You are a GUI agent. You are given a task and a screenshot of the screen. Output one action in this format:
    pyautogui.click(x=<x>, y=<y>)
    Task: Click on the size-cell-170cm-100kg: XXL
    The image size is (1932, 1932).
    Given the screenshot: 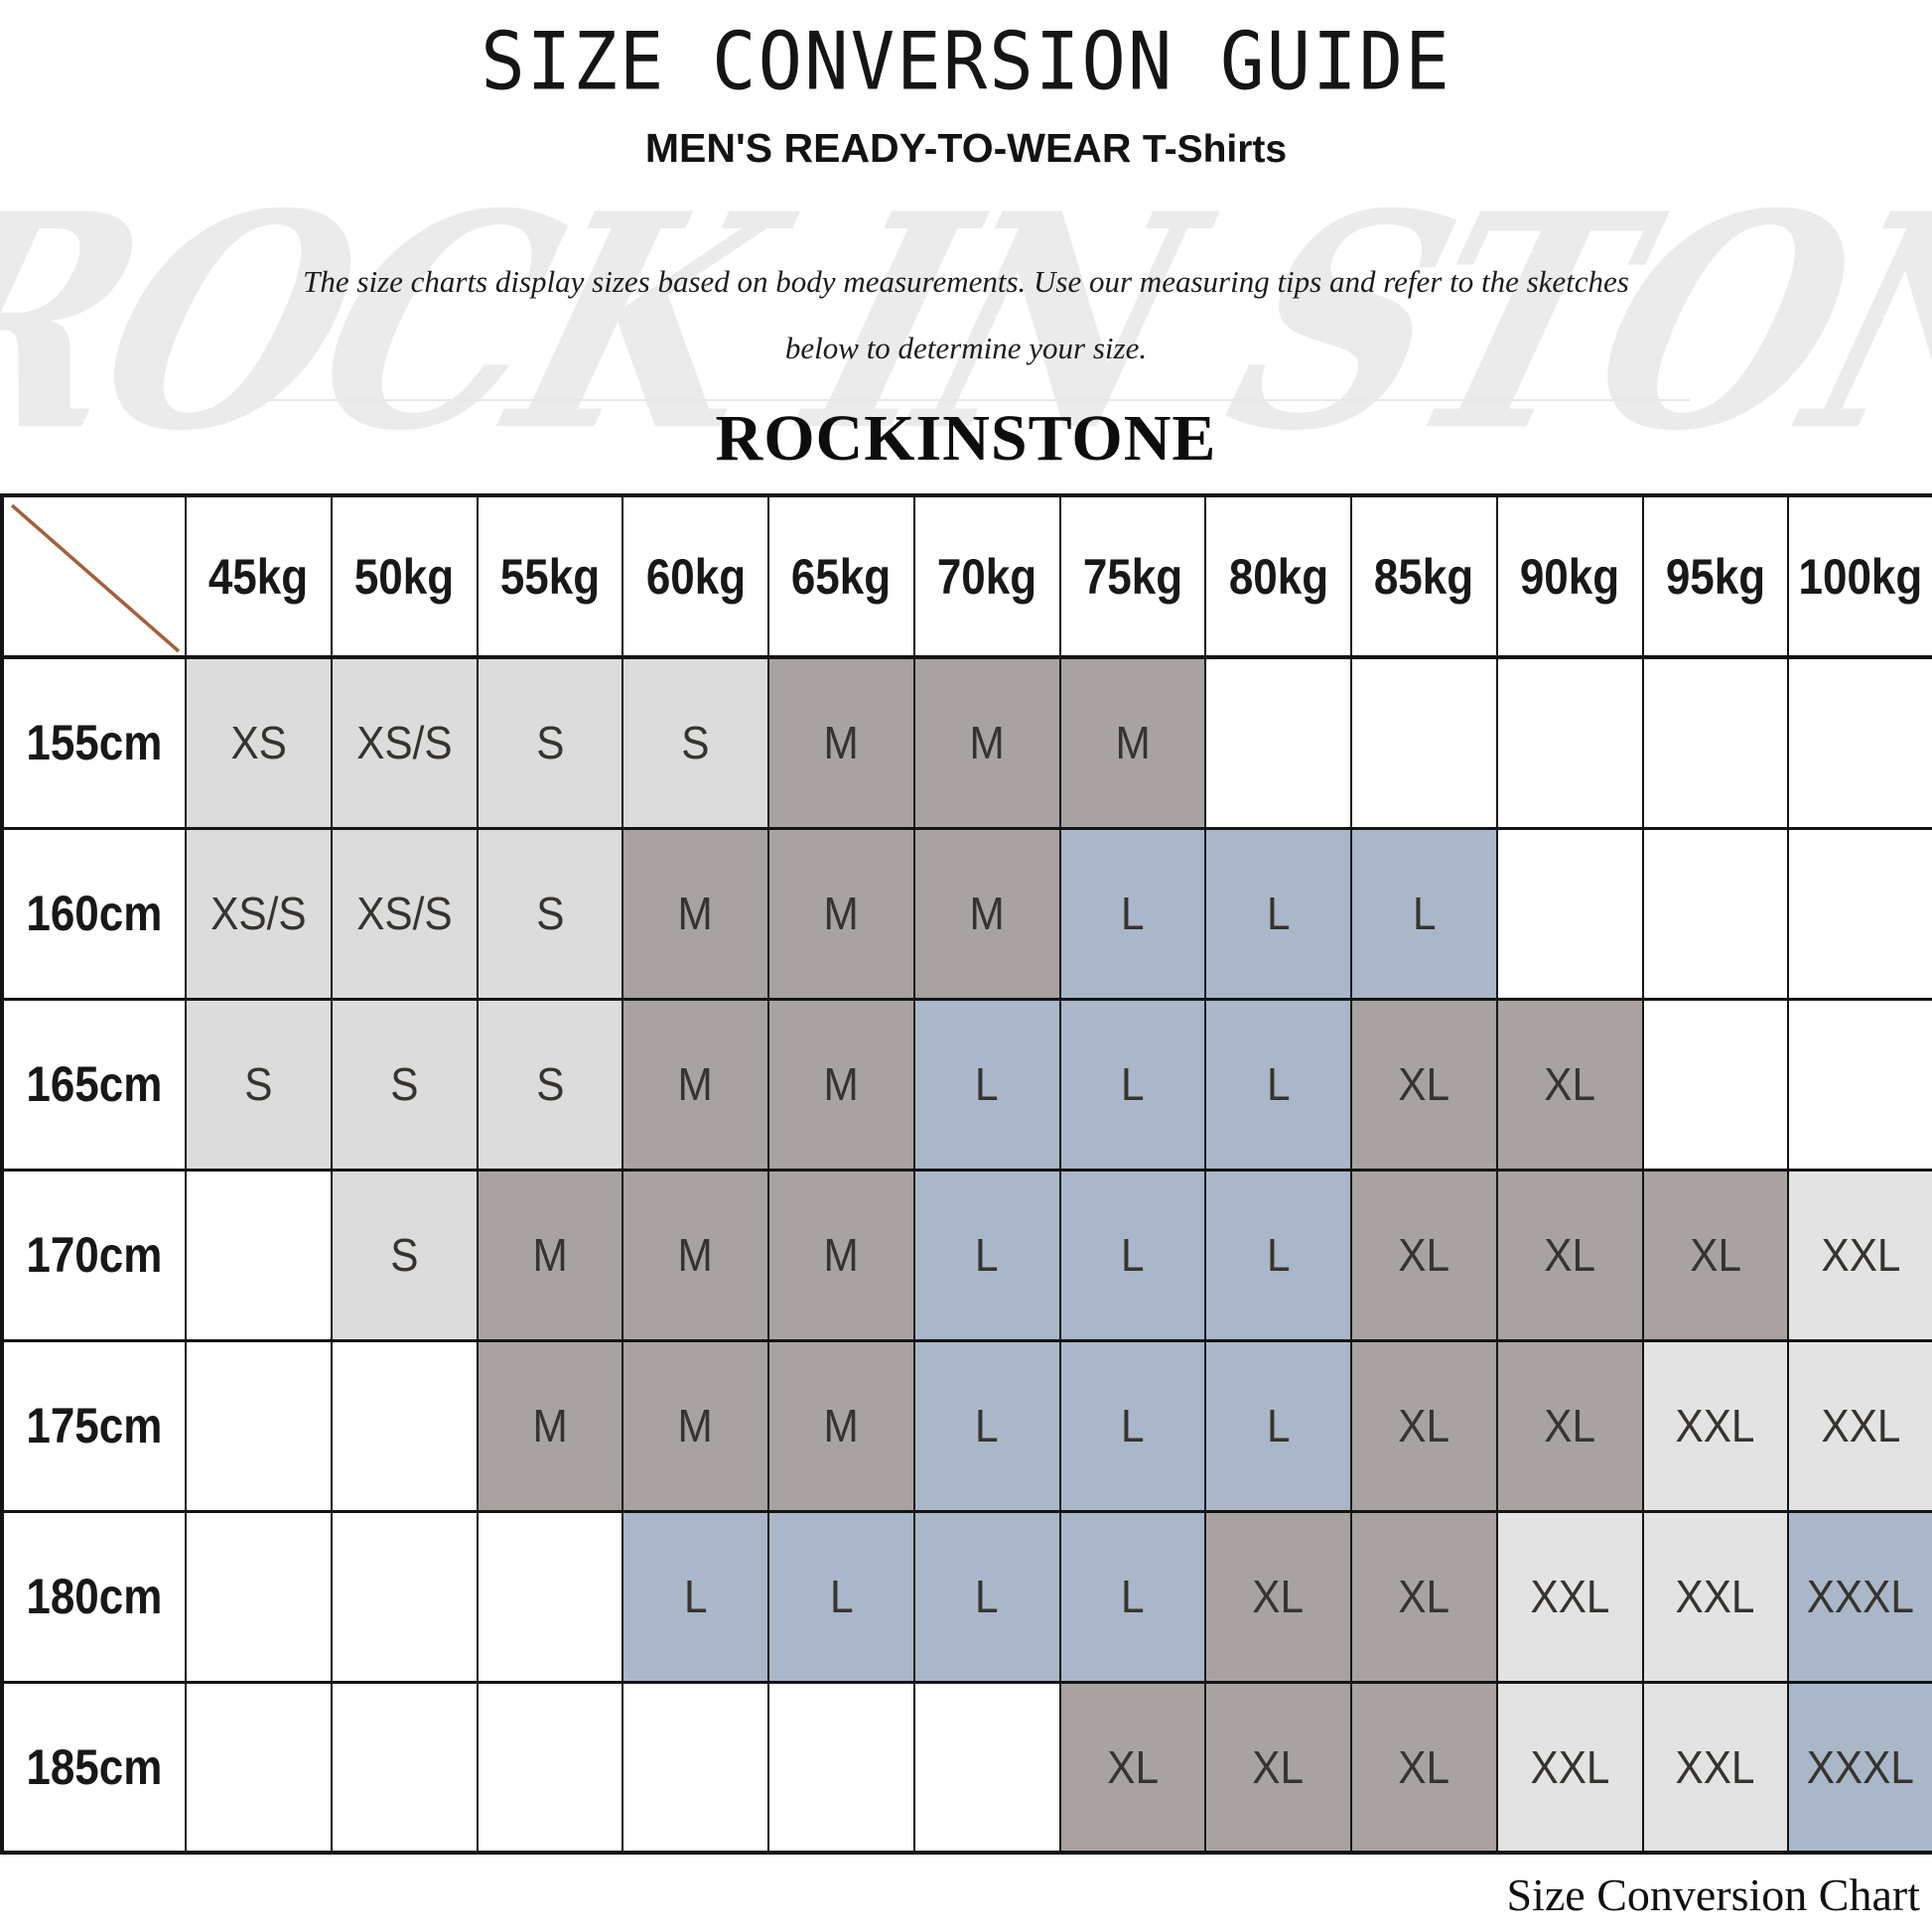 What is the action you would take?
    pyautogui.click(x=1860, y=1255)
    